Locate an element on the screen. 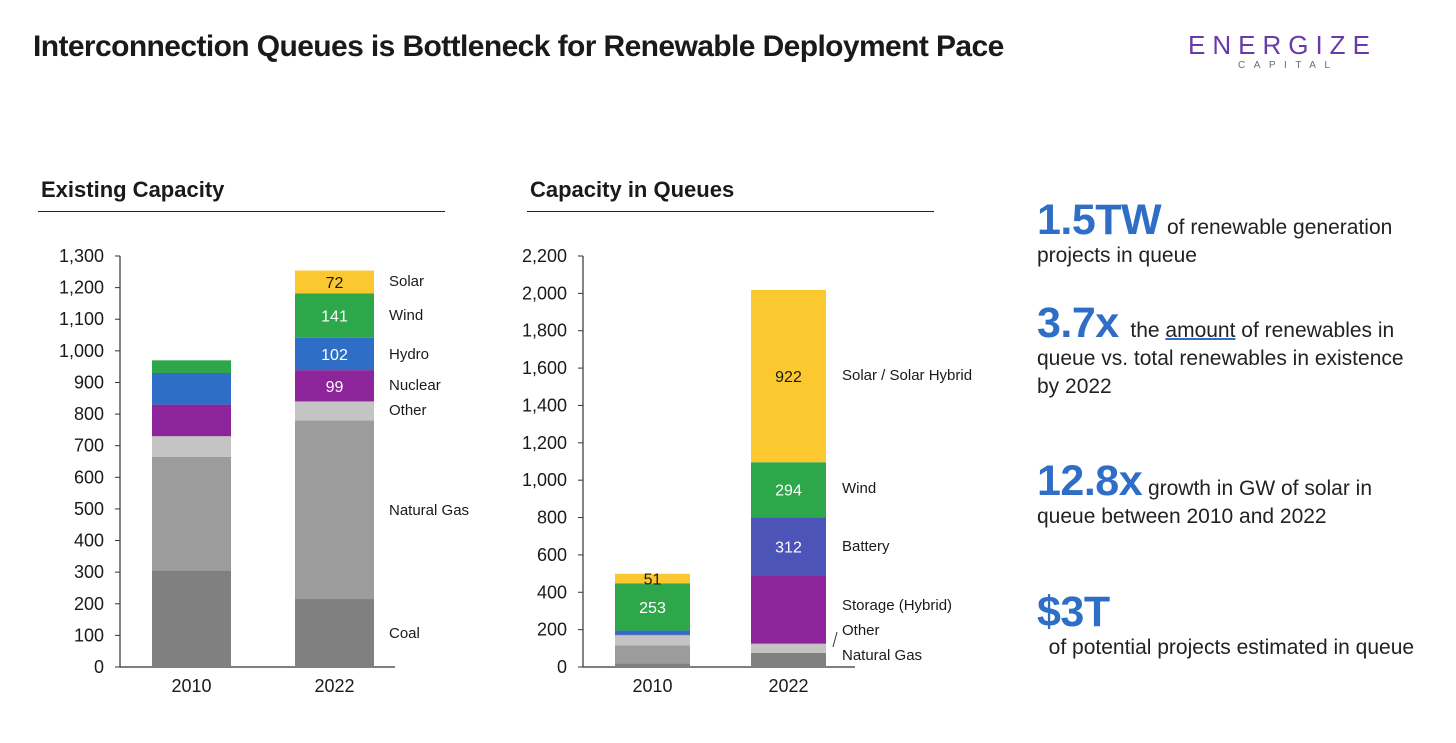 This screenshot has width=1456, height=743. series-label: Solar is located at coordinates (406, 281).